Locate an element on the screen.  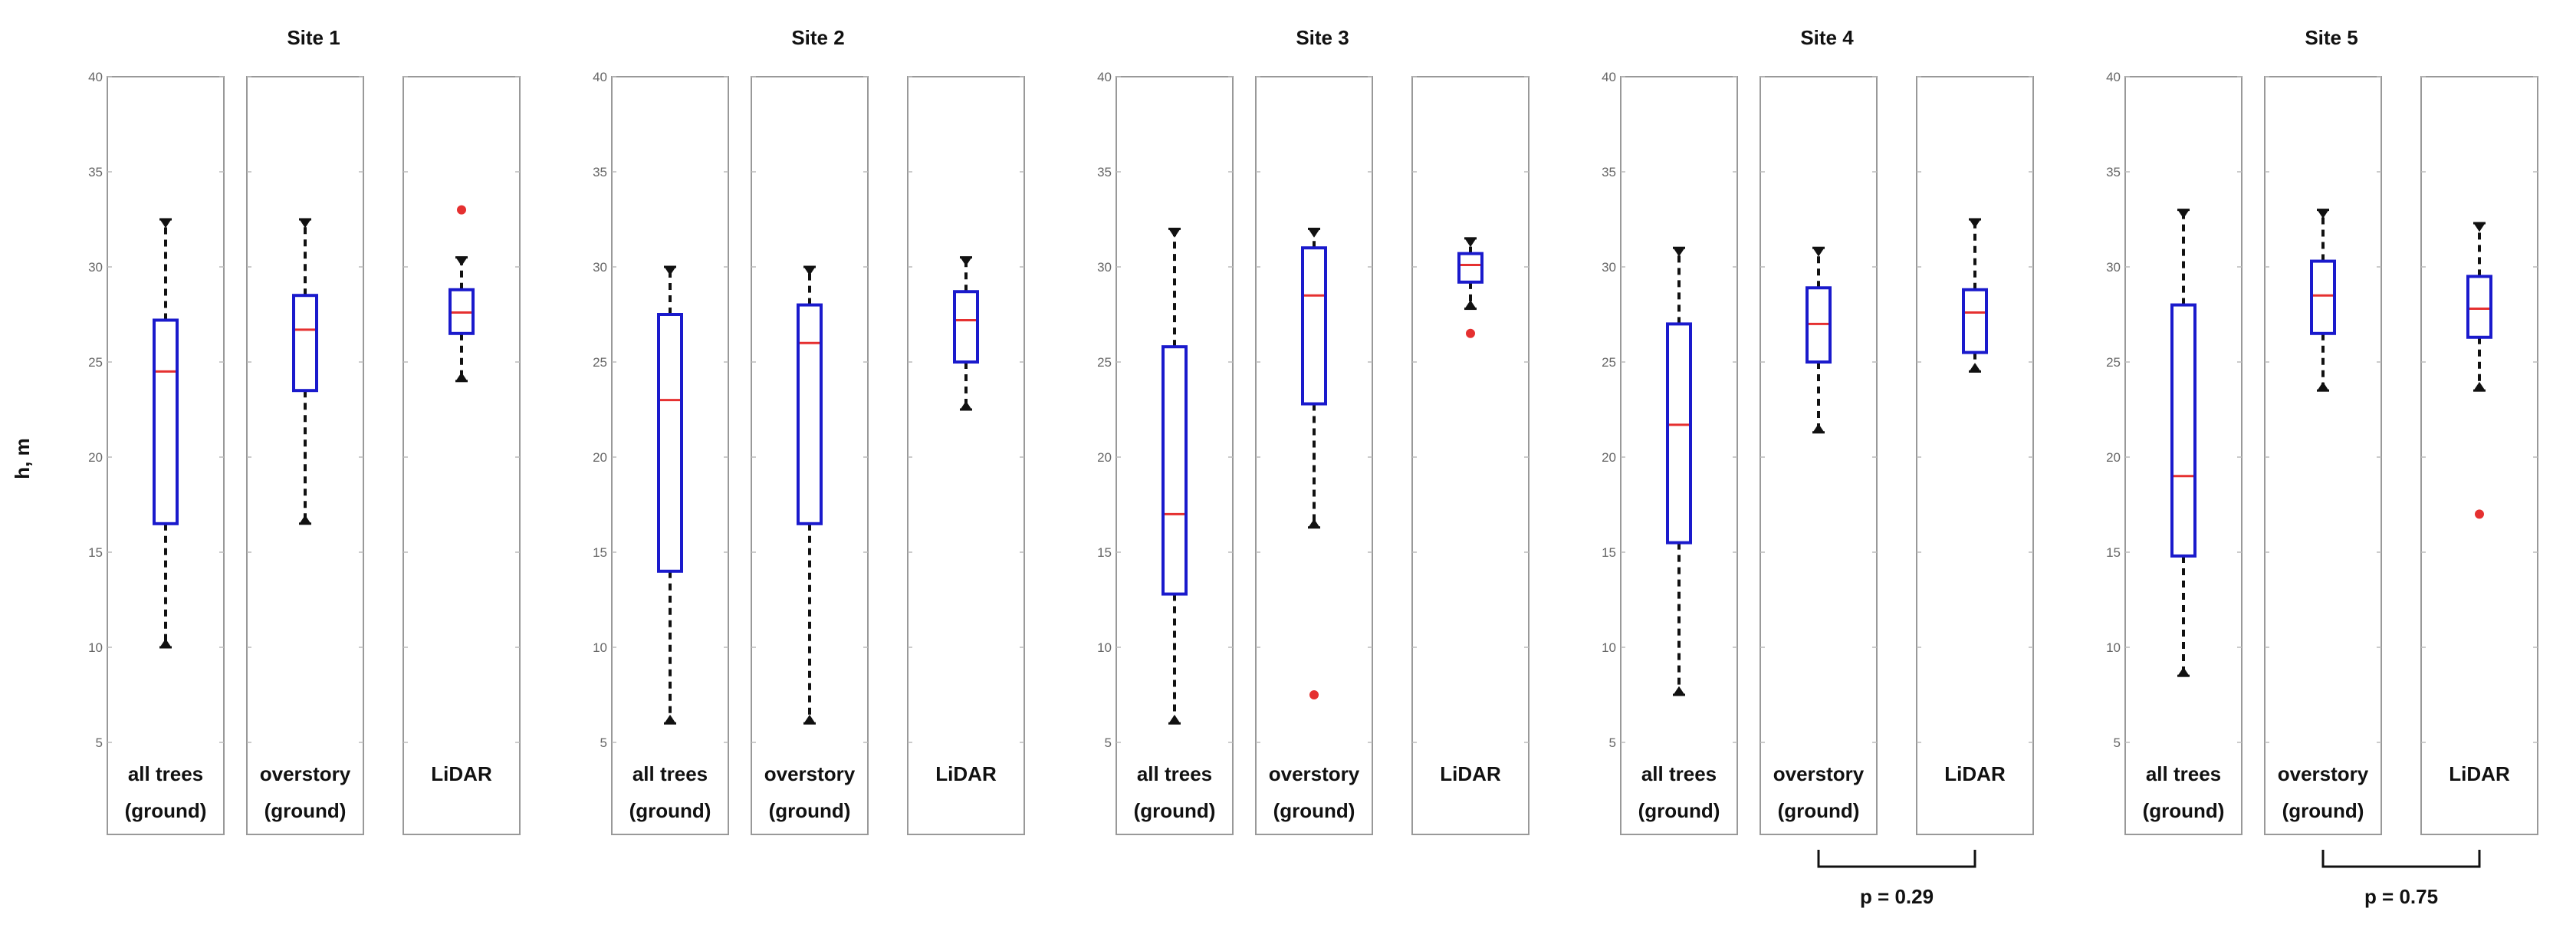
site-title: Site 3 is located at coordinates (1322, 38).